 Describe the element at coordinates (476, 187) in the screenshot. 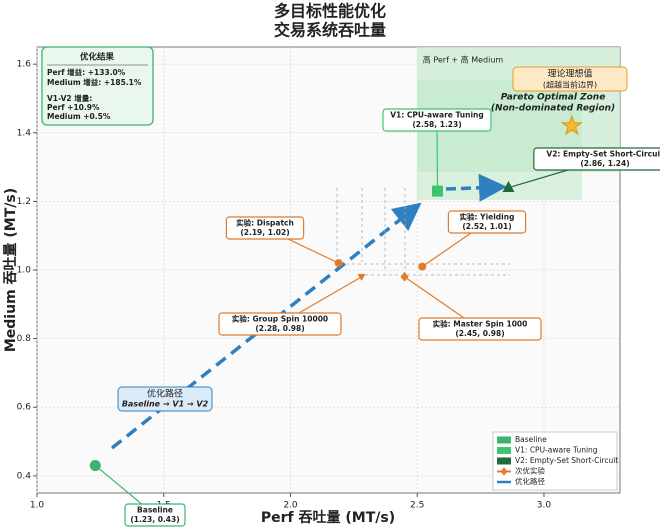

I see `optimization-path` at that location.